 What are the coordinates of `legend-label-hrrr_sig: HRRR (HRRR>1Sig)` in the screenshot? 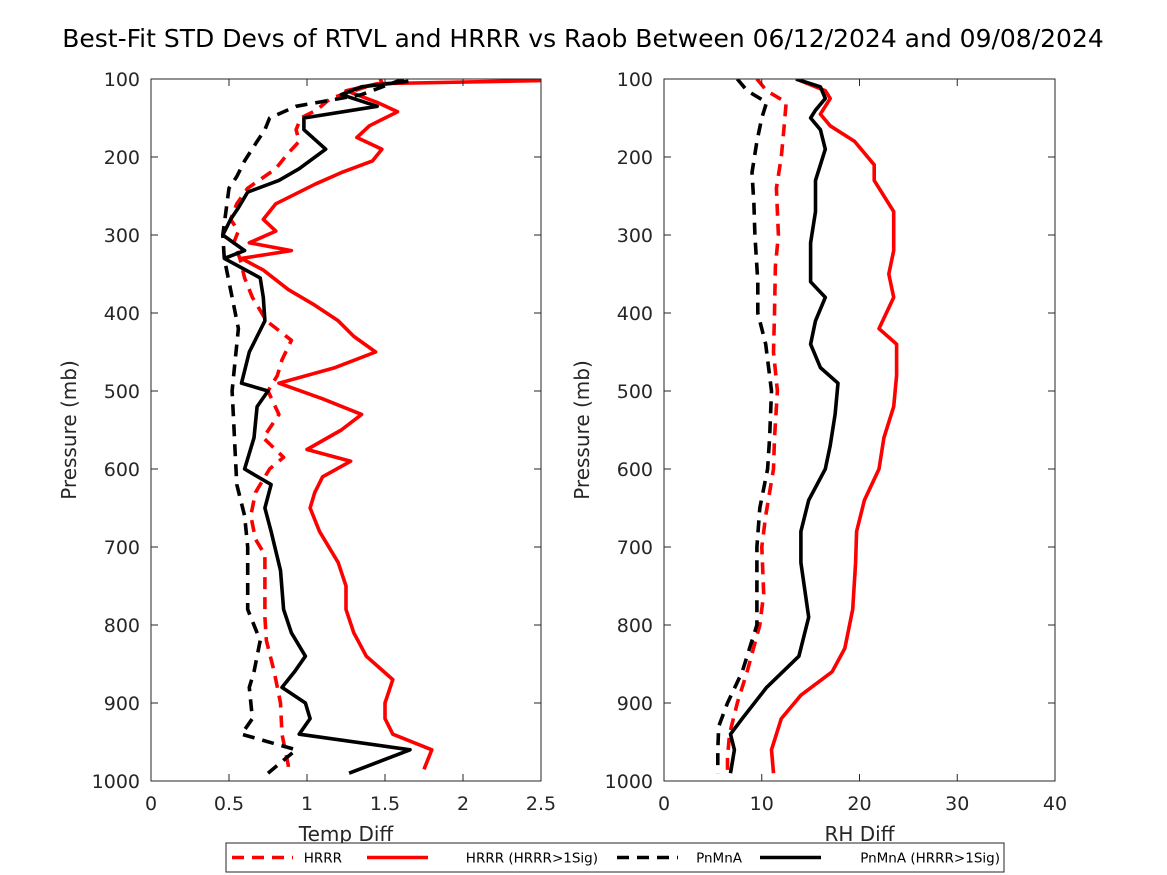 It's located at (532, 859).